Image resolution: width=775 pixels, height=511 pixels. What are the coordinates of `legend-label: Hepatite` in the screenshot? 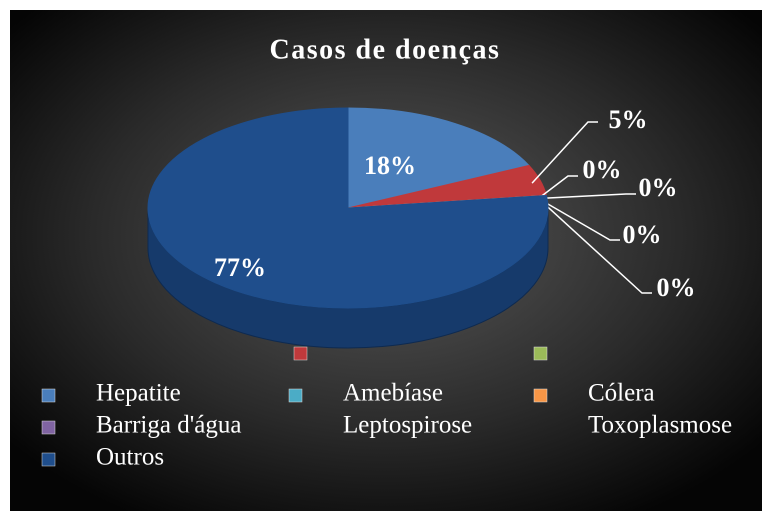 It's located at (138, 393).